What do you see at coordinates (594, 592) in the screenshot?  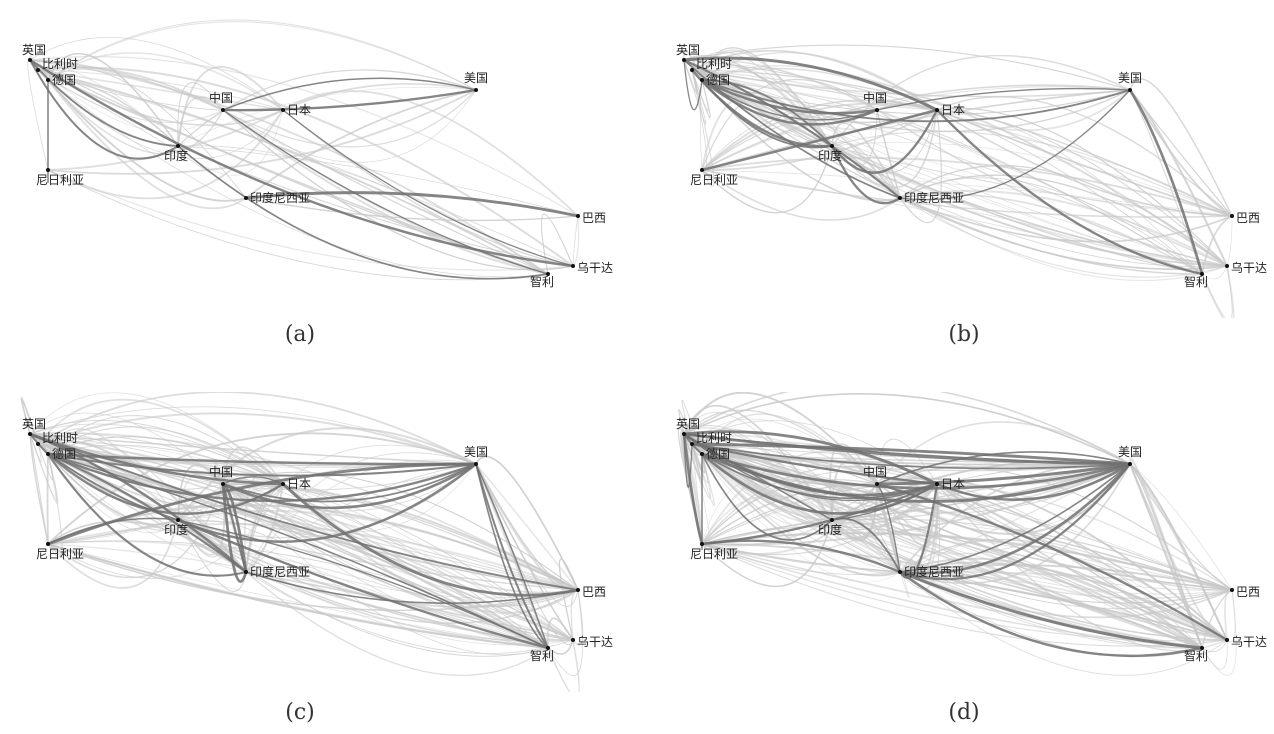 I see `node-label-br: 巴西` at bounding box center [594, 592].